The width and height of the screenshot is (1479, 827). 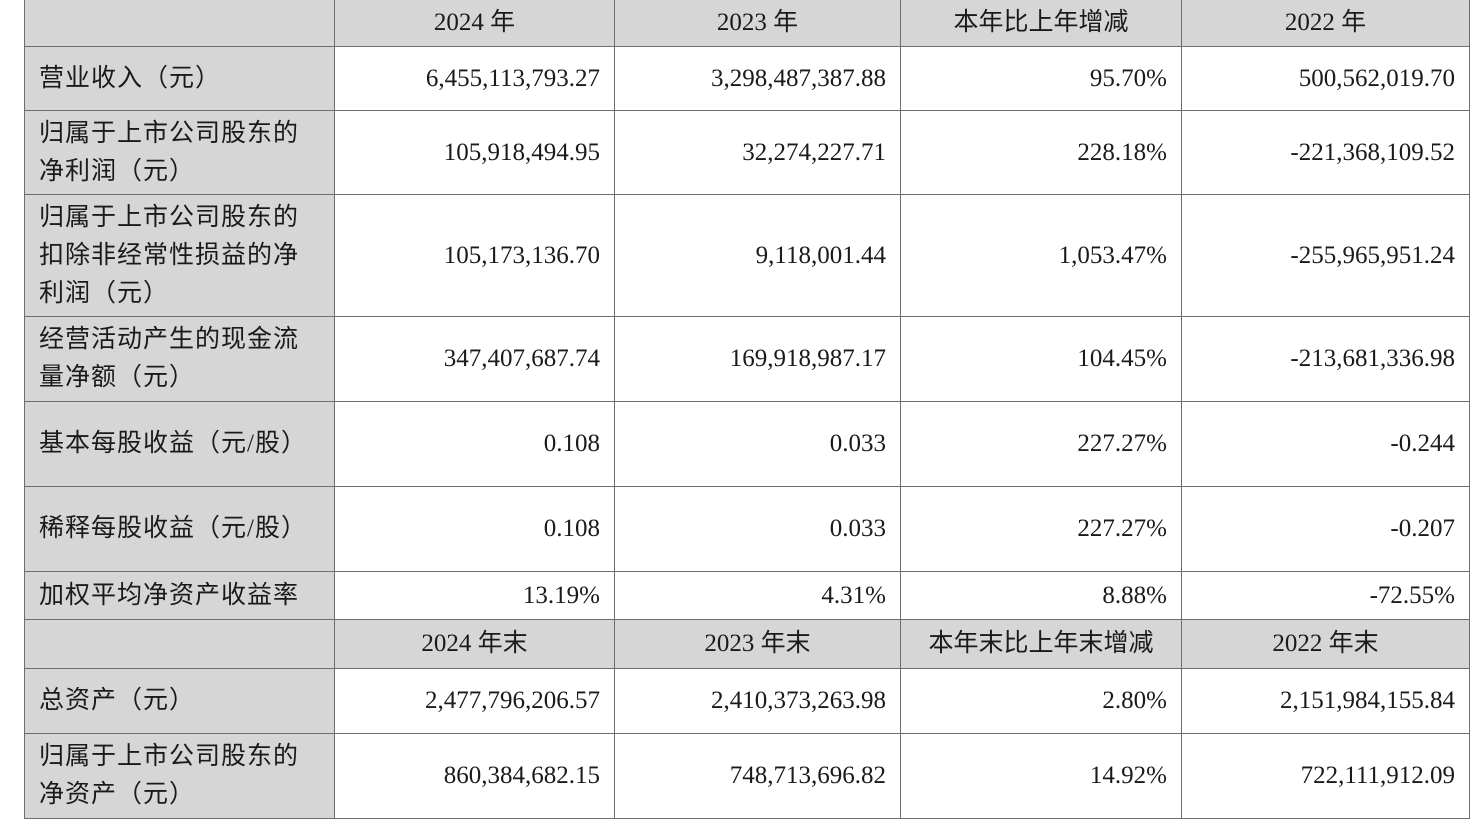 I want to click on value-cell: 169,918,987.17, so click(x=757, y=359).